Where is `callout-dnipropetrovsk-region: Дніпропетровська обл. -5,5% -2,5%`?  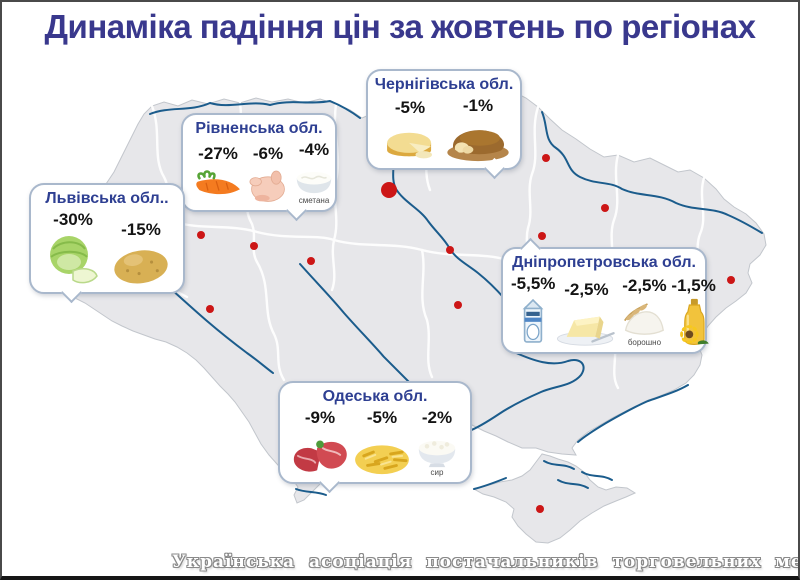
callout-dnipropetrovsk-region: Дніпропетровська обл. -5,5% -2,5% is located at coordinates (608, 295).